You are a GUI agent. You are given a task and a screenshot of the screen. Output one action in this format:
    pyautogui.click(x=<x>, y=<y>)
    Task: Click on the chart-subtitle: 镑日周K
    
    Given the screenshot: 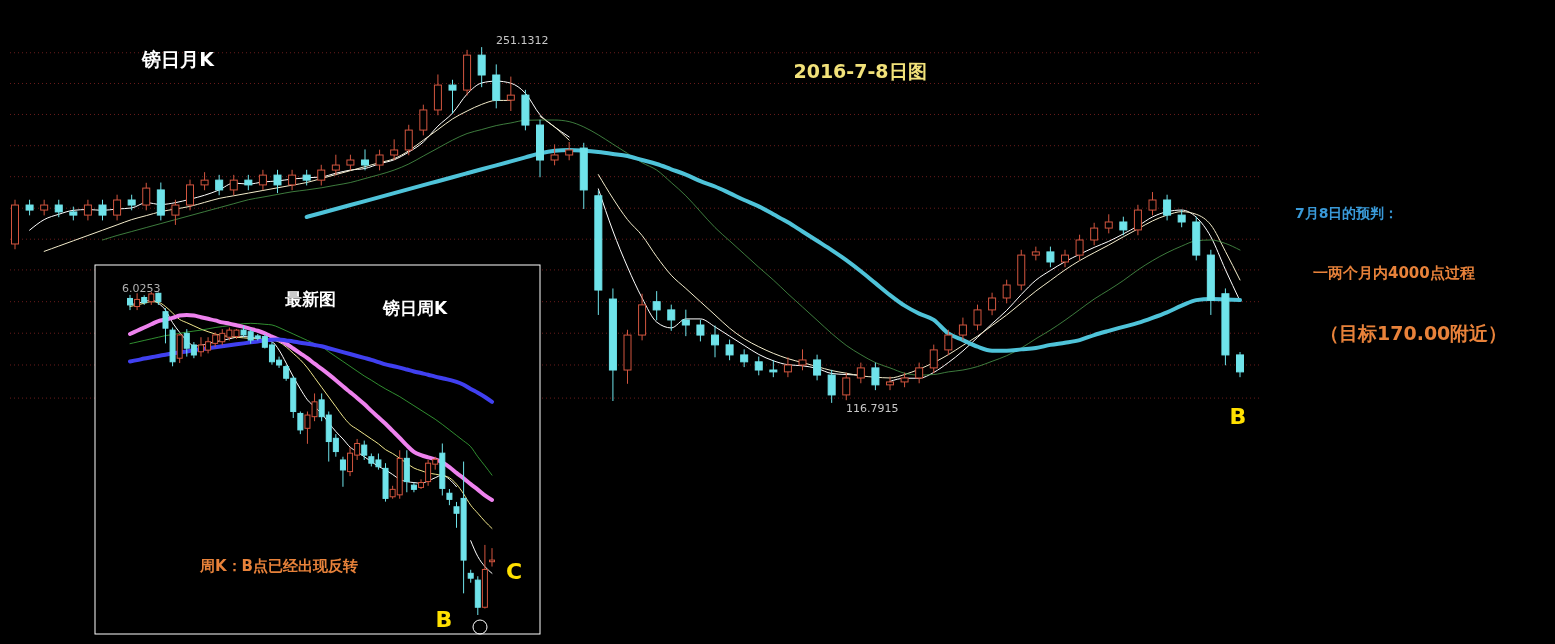 What is the action you would take?
    pyautogui.click(x=414, y=308)
    